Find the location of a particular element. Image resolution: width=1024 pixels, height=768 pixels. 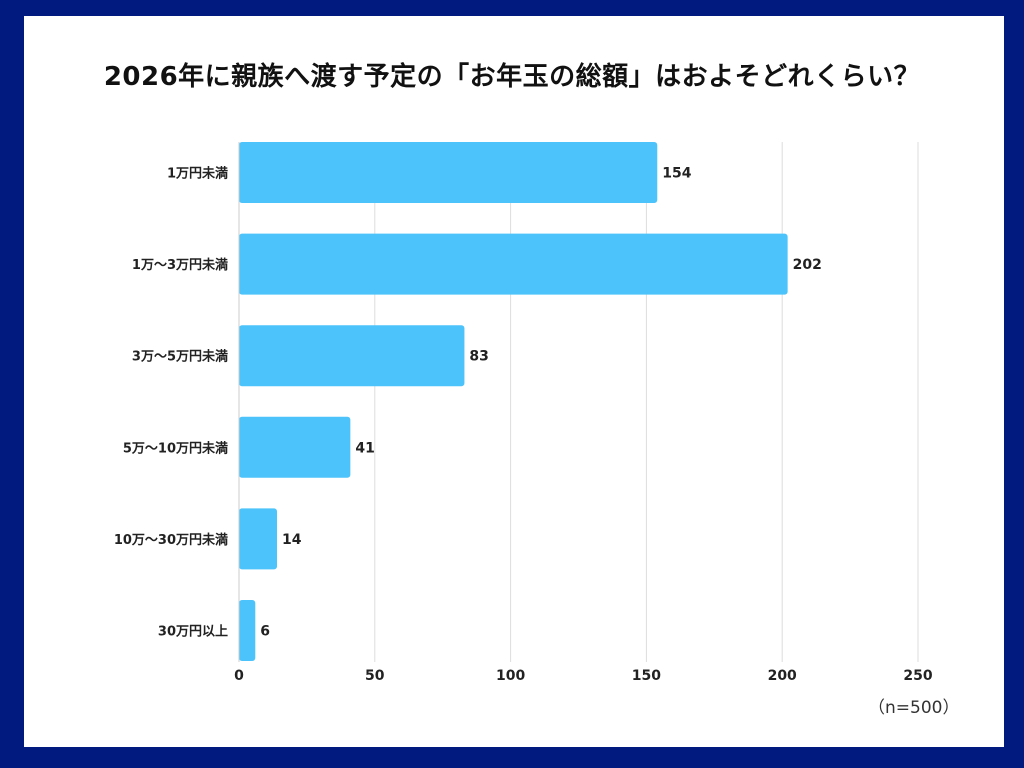

chart-title: 2026年に親族へ渡す予定の「お年玉の総額」はおよそどれくらい？ is located at coordinates (512, 77).